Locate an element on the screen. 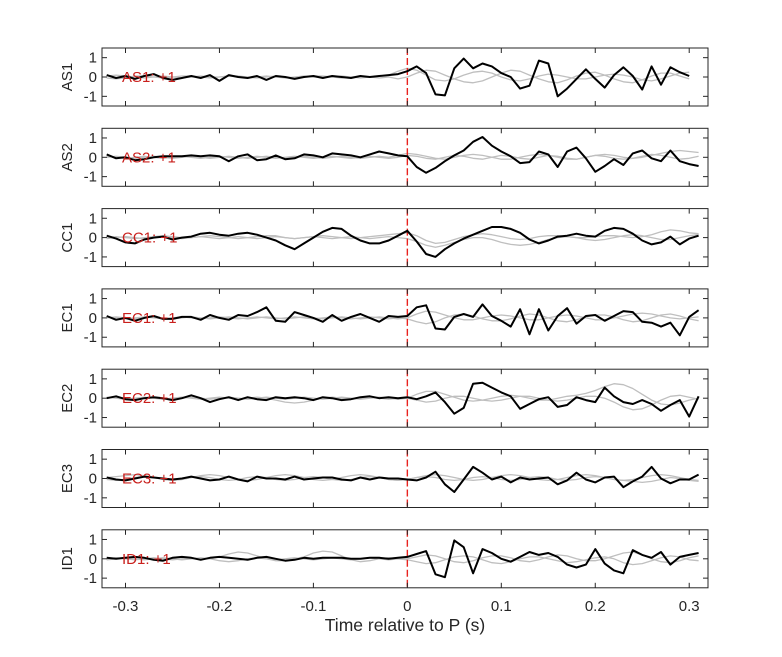 Image resolution: width=782 pixels, height=657 pixels. panel-ec3: 1 0 -1 EC3 EC3: +1 is located at coordinates (384, 478).